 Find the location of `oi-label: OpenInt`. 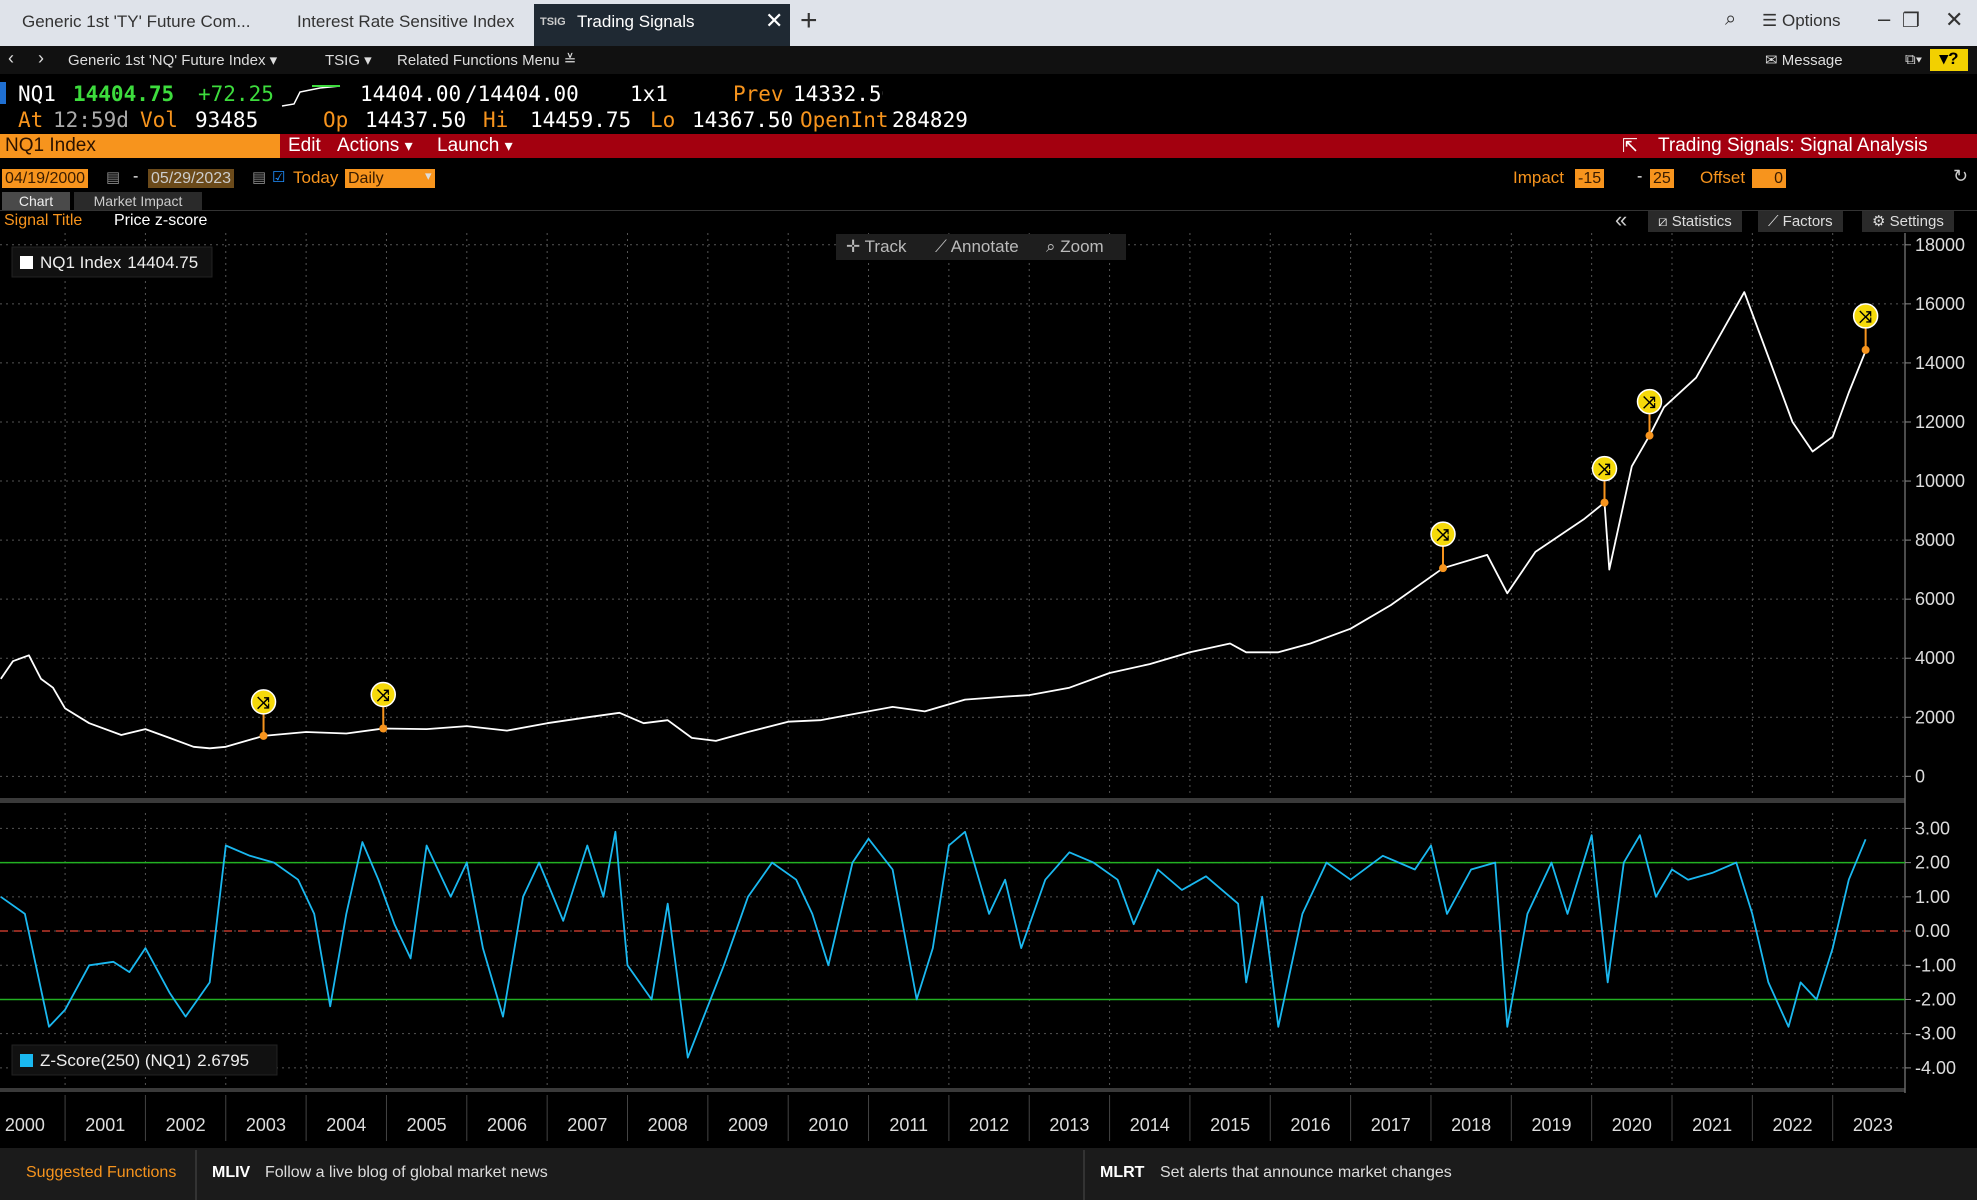

oi-label: OpenInt is located at coordinates (844, 120).